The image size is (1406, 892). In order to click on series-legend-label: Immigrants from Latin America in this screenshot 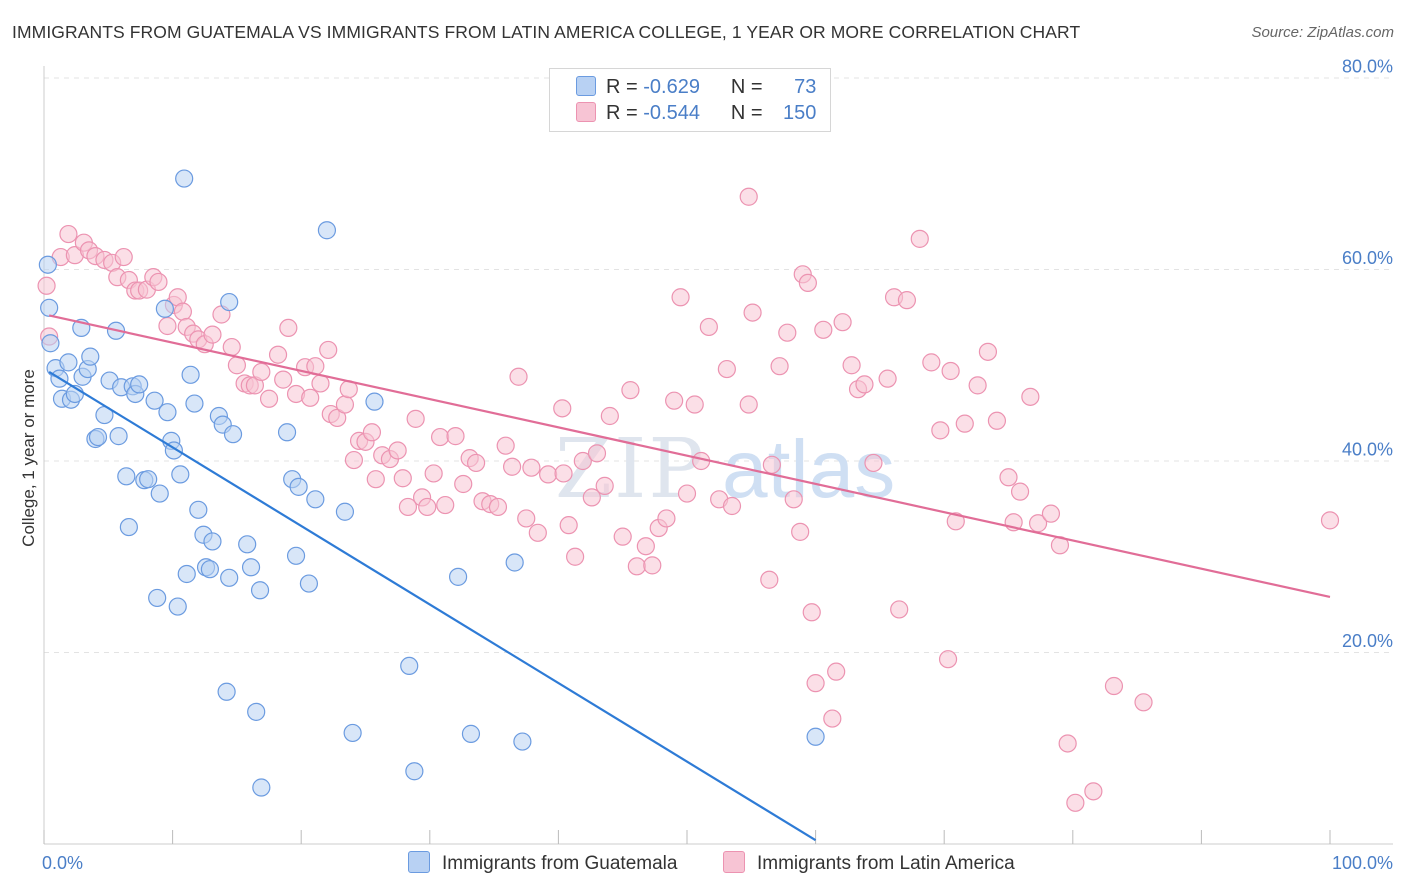, I will do `click(886, 863)`.